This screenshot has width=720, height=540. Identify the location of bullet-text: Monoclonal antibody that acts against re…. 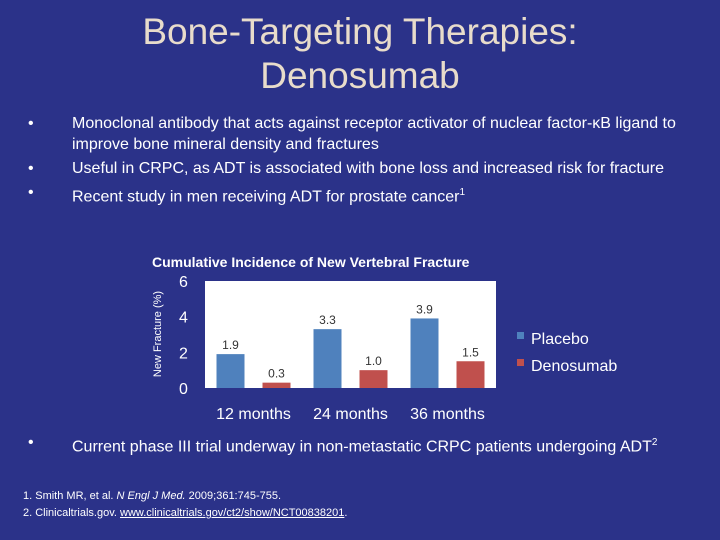
(374, 134).